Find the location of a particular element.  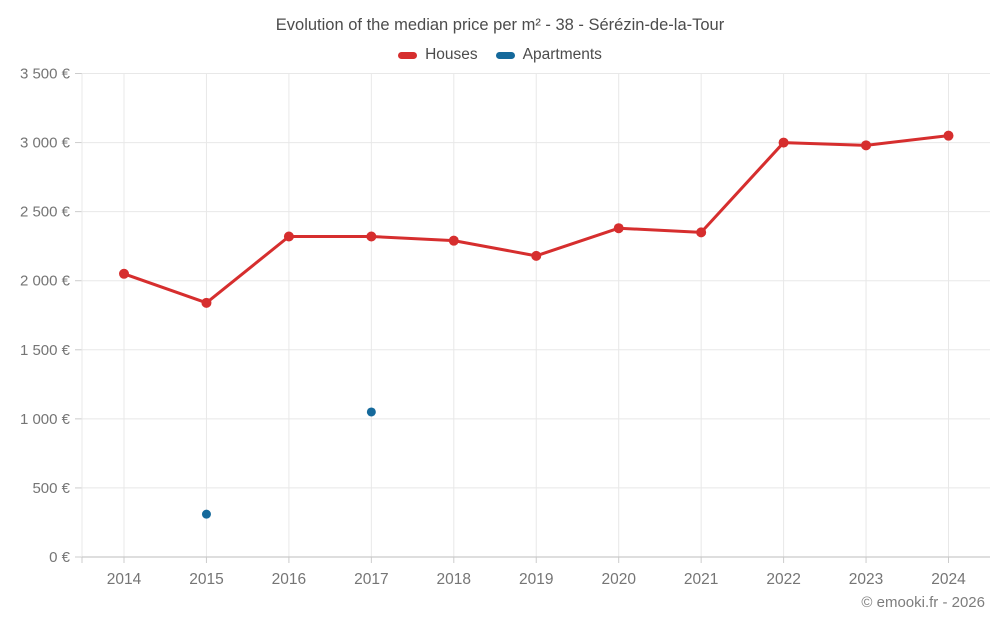

chart-legend: Houses Apartments is located at coordinates (500, 55).